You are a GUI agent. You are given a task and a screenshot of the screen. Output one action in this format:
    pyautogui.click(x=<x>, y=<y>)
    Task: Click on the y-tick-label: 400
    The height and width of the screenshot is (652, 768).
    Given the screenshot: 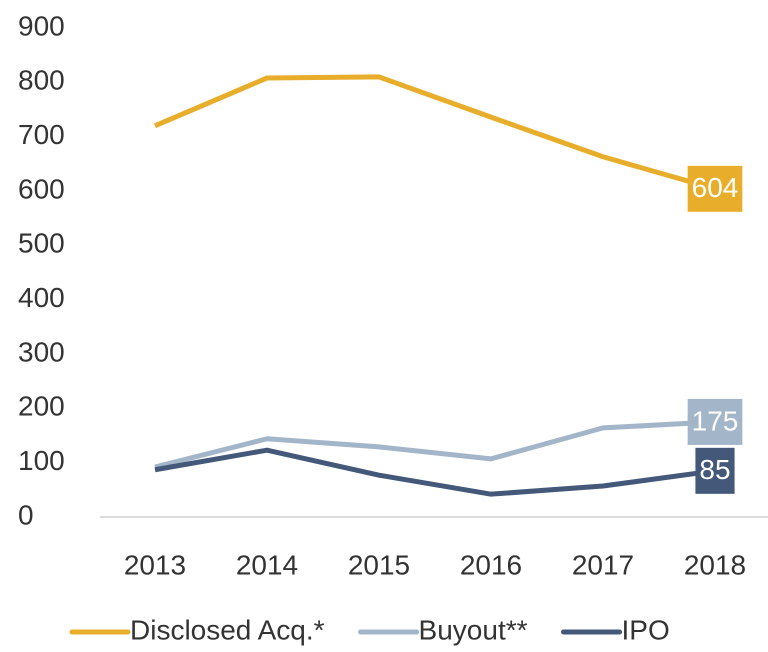 What is the action you would take?
    pyautogui.click(x=41, y=297)
    